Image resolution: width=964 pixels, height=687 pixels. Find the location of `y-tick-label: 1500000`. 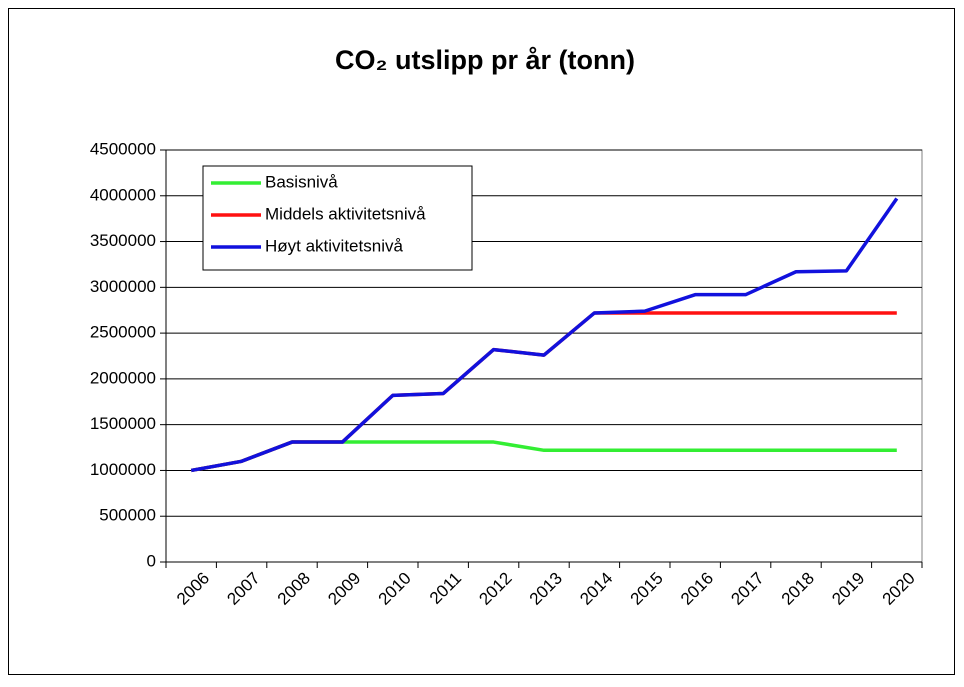

y-tick-label: 1500000 is located at coordinates (123, 423).